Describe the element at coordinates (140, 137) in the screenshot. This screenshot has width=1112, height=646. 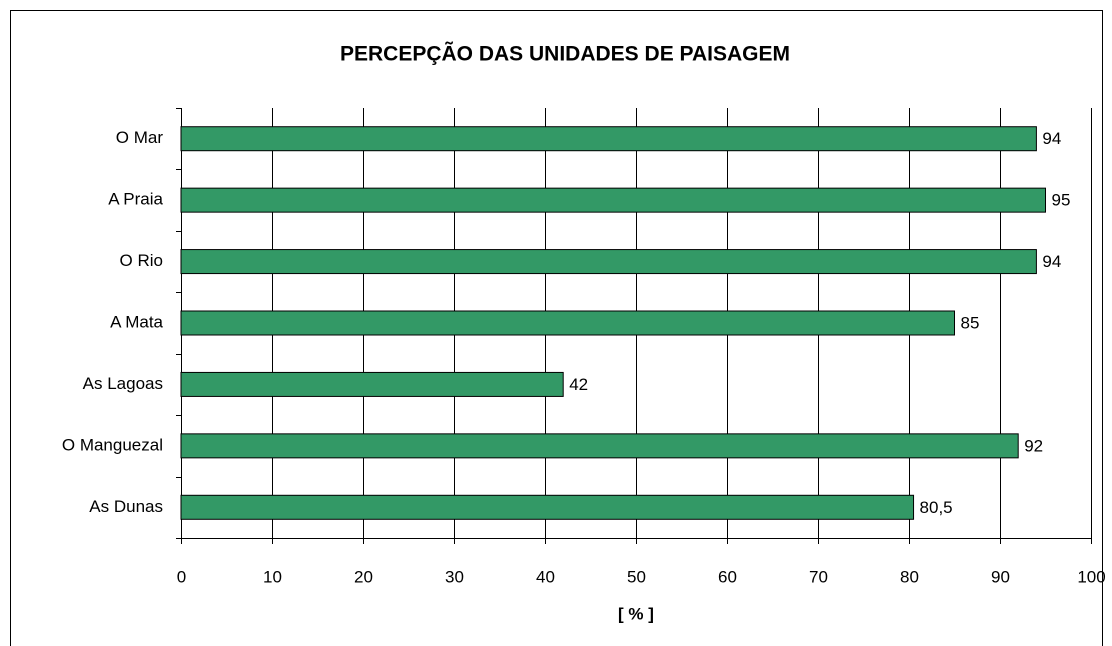
I see `y-tick-label: O Mar` at that location.